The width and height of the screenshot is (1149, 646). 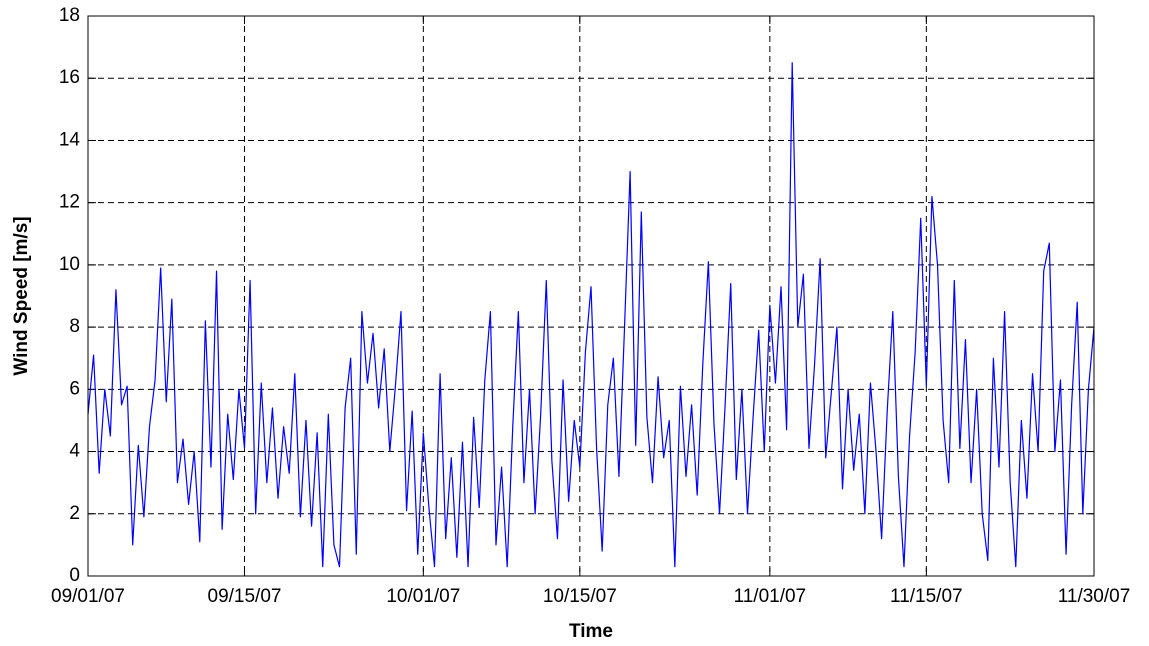 I want to click on y-tick-label: 4, so click(x=74, y=451).